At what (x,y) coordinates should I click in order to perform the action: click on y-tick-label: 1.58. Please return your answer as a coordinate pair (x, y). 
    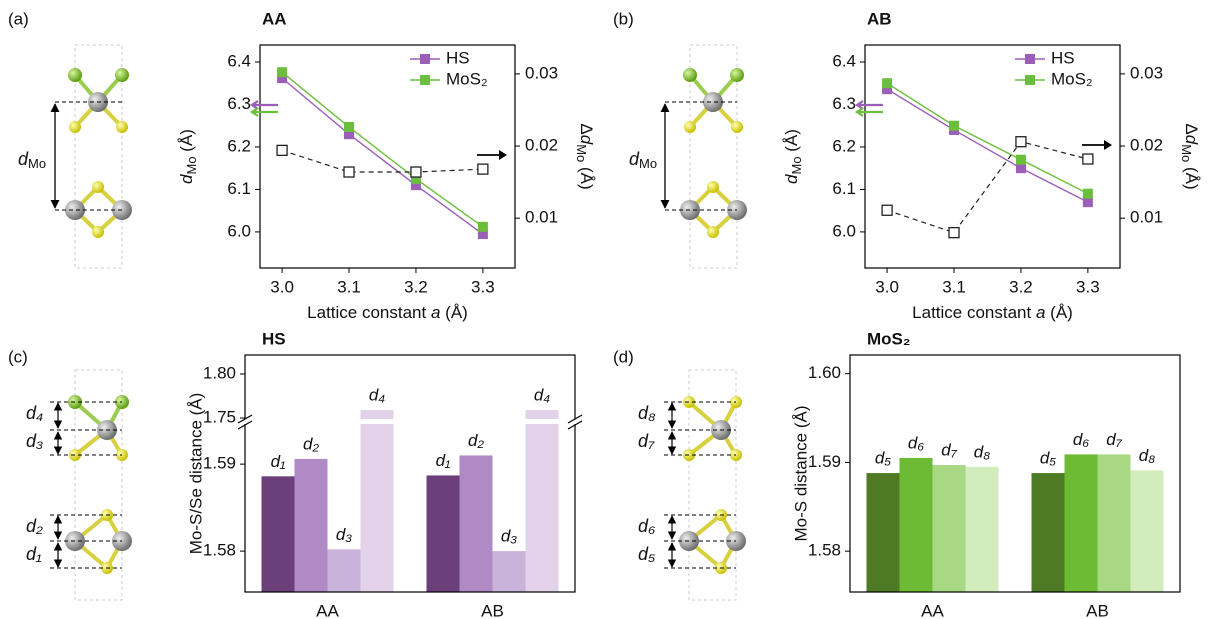
    Looking at the image, I should click on (824, 550).